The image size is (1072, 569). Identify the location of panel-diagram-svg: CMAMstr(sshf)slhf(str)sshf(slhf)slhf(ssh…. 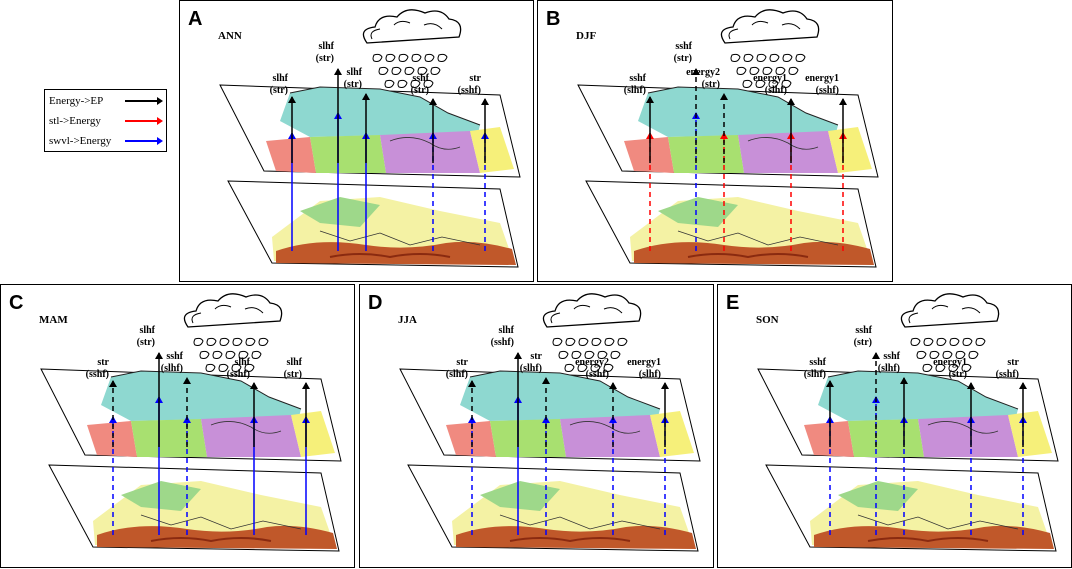
(175, 422).